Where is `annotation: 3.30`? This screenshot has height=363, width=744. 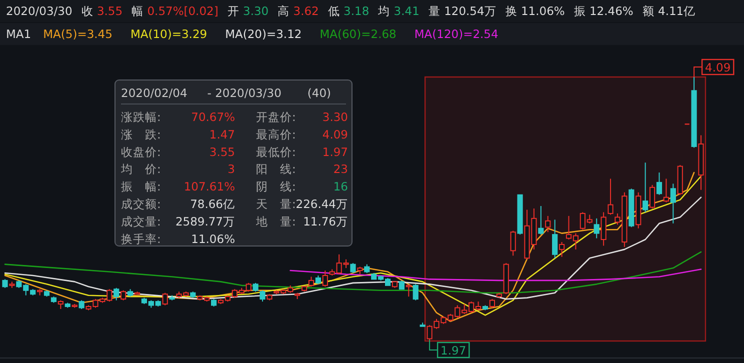
annotation: 3.30 is located at coordinates (335, 117).